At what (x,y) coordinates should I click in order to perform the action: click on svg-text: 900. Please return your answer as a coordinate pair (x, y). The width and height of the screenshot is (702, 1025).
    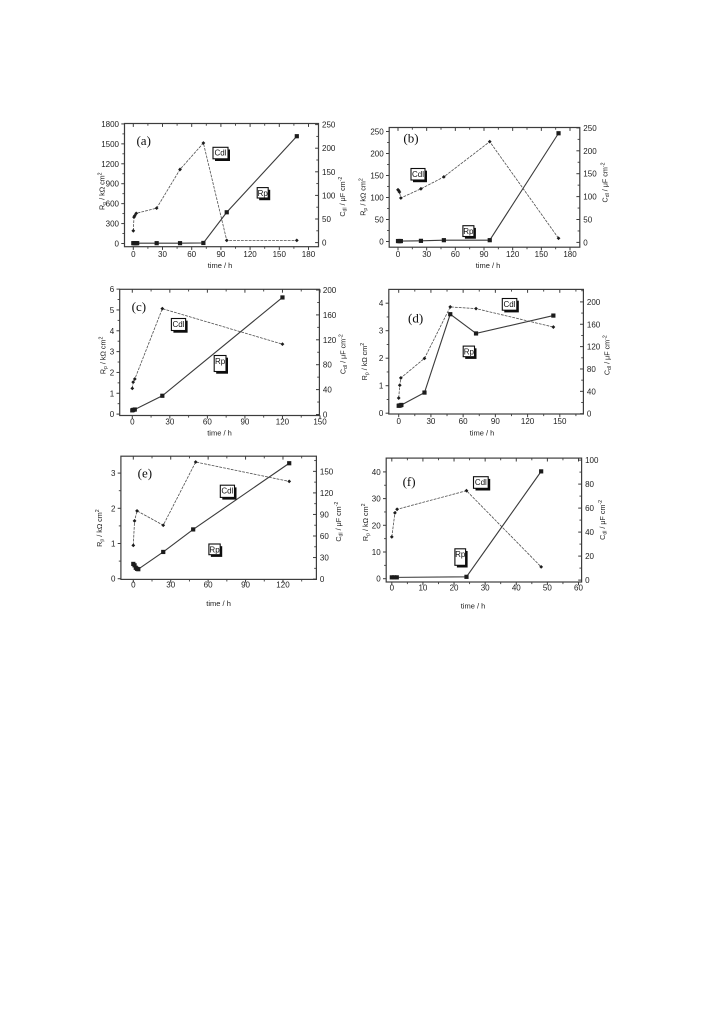
    Looking at the image, I should click on (113, 184).